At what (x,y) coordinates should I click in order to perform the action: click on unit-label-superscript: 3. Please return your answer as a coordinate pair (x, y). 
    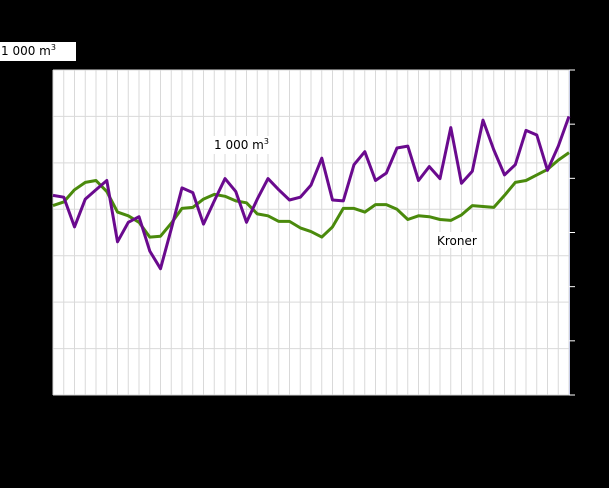
    Looking at the image, I should click on (53, 47).